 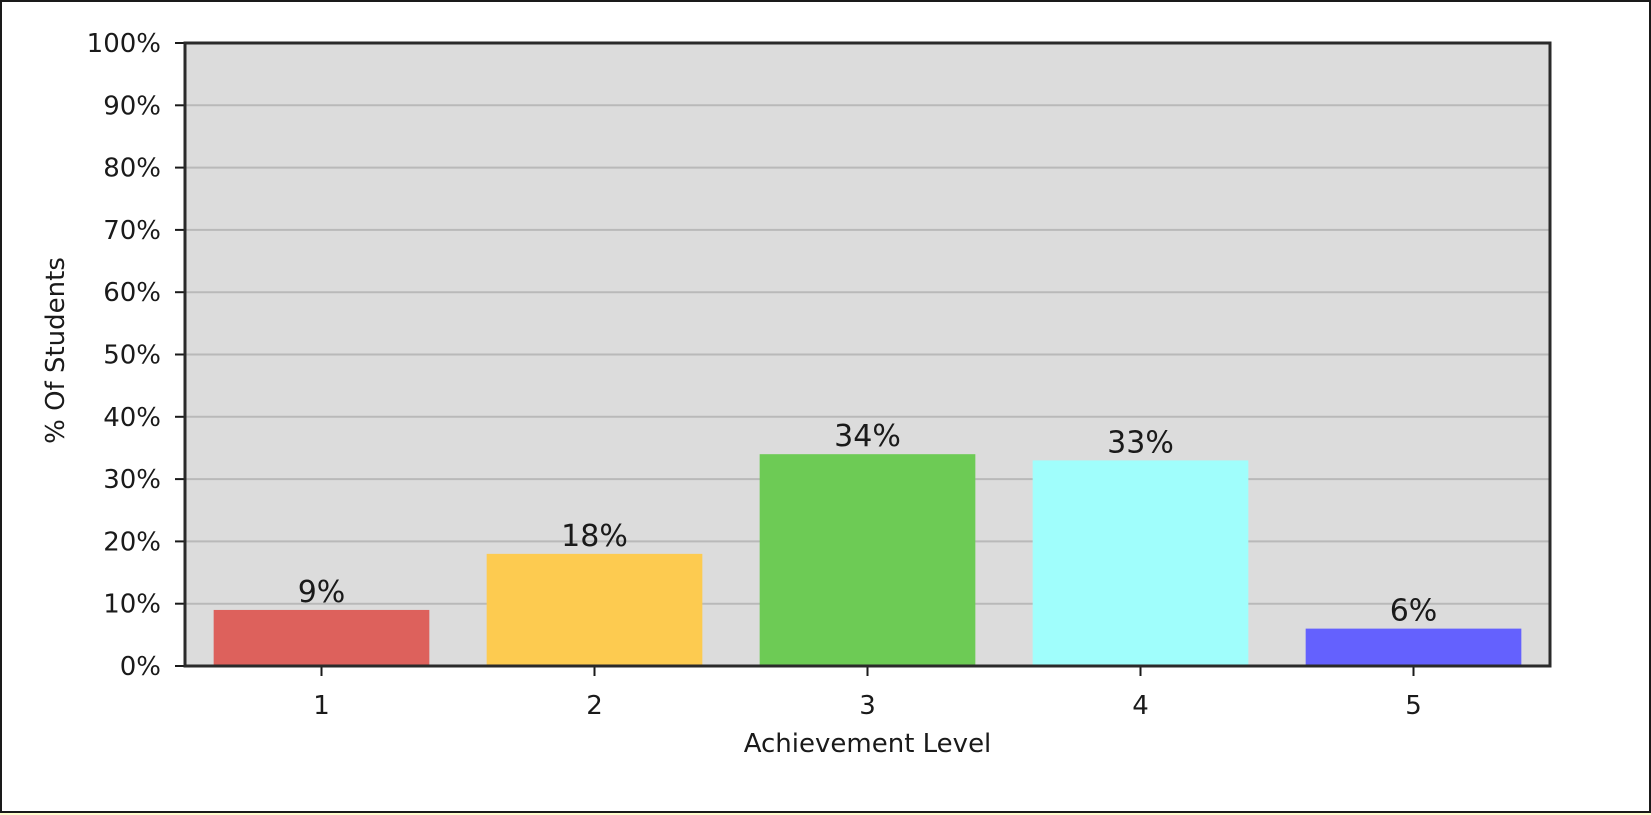 What do you see at coordinates (56, 350) in the screenshot?
I see `y-axis-title: % Of Students` at bounding box center [56, 350].